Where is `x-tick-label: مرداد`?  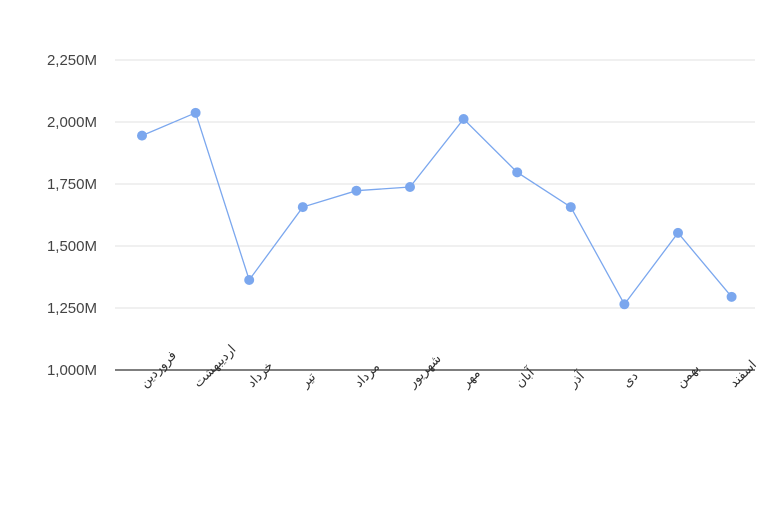
x-tick-label: مرداد is located at coordinates (367, 375).